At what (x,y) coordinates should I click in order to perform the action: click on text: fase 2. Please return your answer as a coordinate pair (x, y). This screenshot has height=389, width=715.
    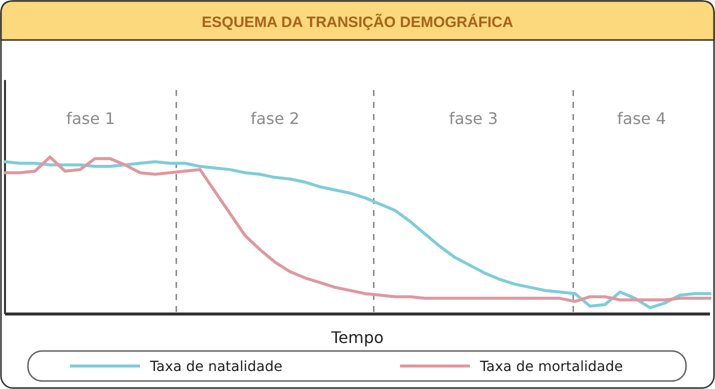
    Looking at the image, I should click on (275, 118).